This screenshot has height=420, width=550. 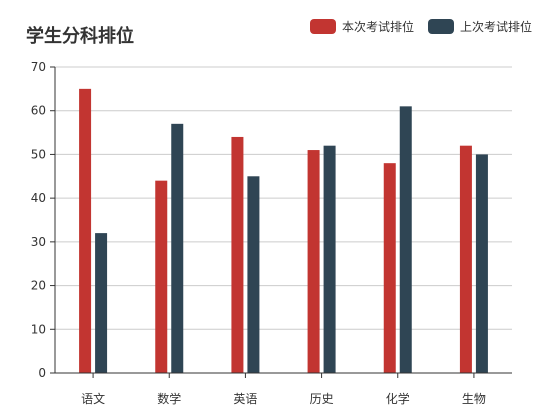 What do you see at coordinates (245, 399) in the screenshot?
I see `x-tick-label: 英语` at bounding box center [245, 399].